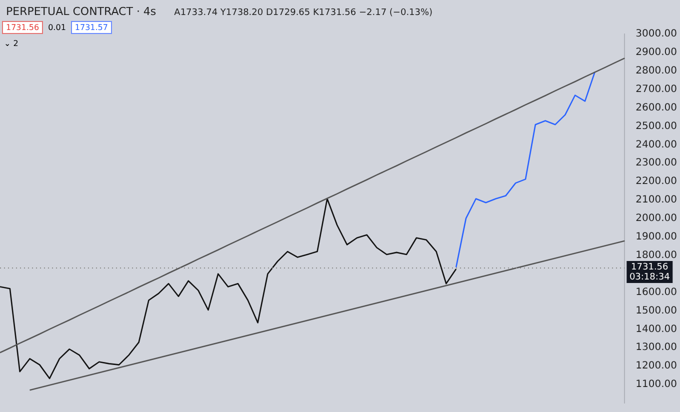  I want to click on y-tick-label: 2000.00, so click(657, 218).